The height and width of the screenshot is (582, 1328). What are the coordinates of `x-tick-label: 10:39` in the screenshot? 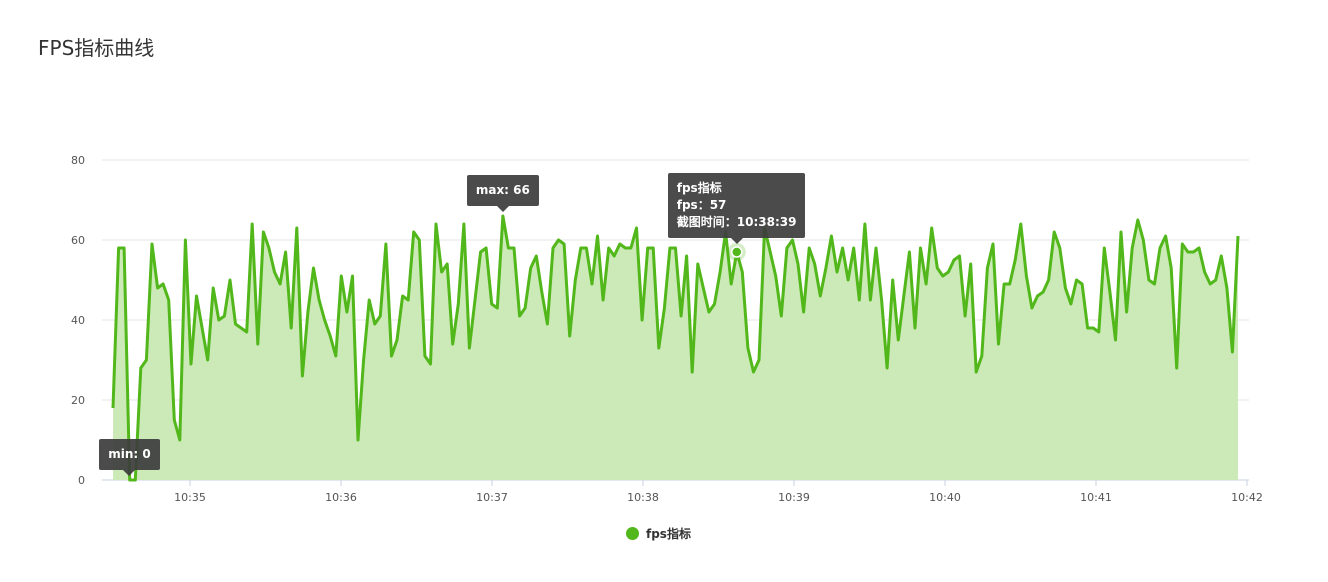 It's located at (794, 497).